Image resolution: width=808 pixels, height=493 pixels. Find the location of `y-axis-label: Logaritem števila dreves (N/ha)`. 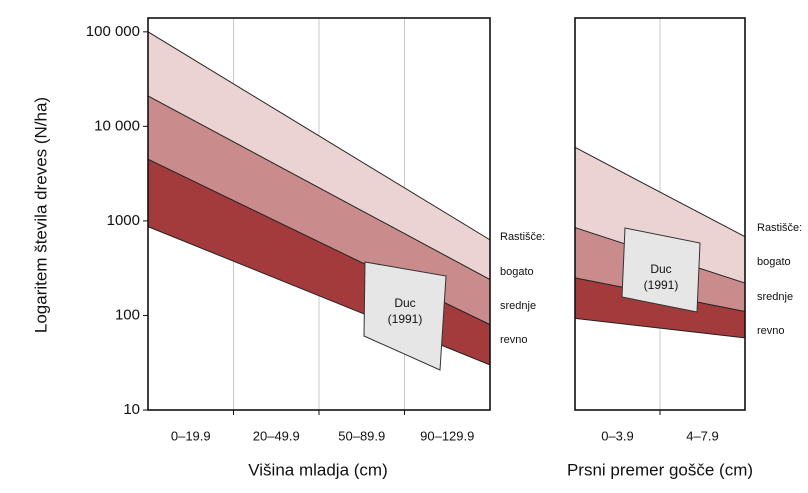

y-axis-label: Logaritem števila dreves (N/ha) is located at coordinates (40, 215).